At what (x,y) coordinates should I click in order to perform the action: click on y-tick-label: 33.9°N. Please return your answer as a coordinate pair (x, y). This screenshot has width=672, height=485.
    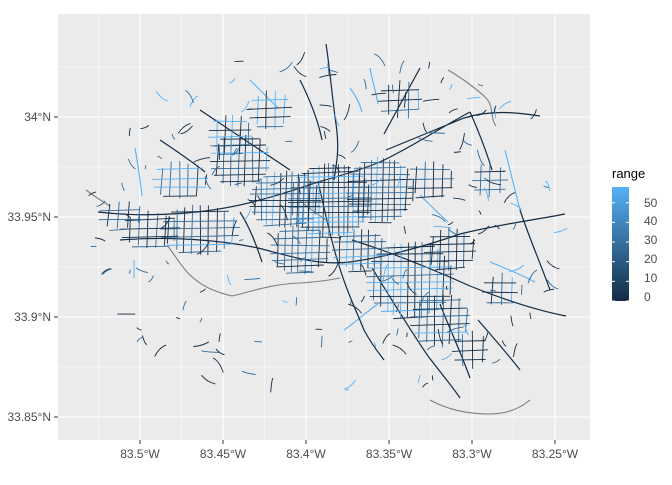
    Looking at the image, I should click on (32, 317).